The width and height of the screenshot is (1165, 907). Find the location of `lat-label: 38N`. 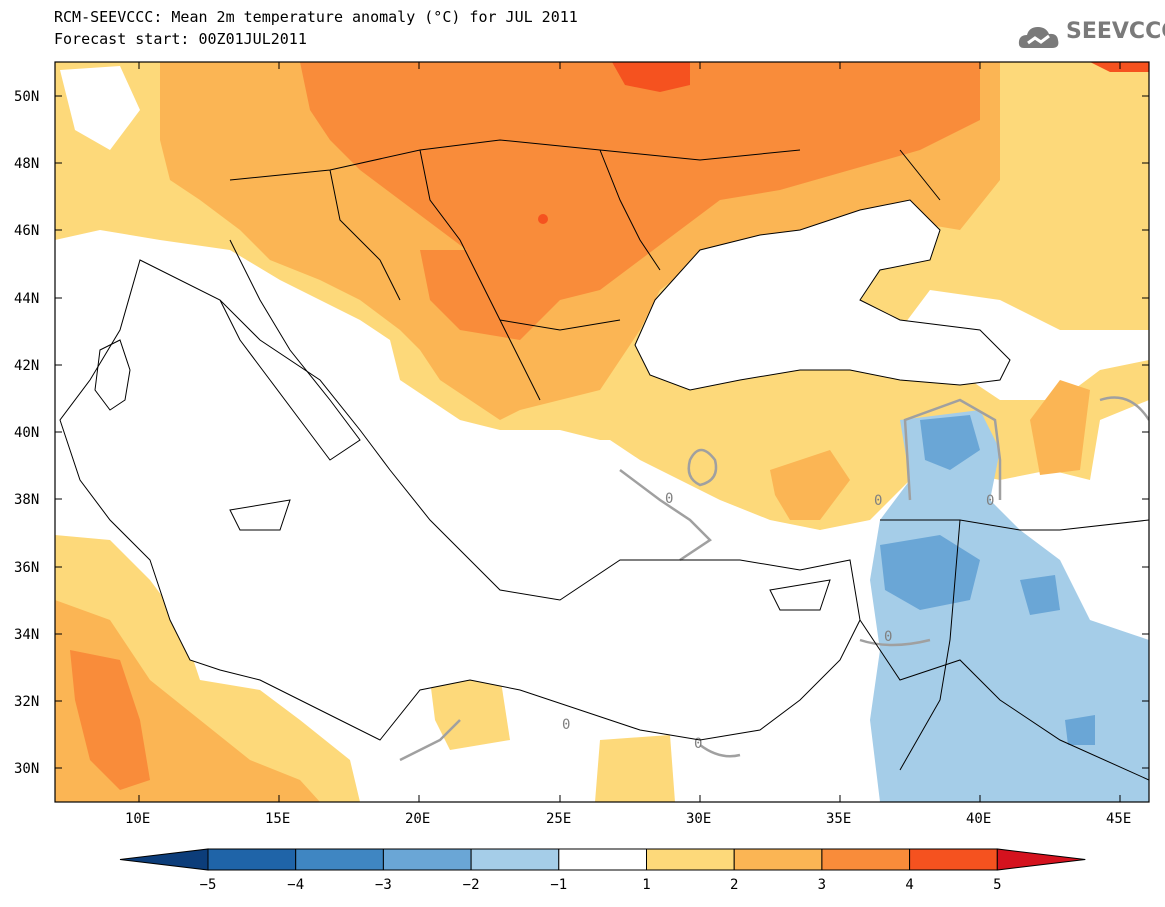

lat-label: 38N is located at coordinates (26, 500).